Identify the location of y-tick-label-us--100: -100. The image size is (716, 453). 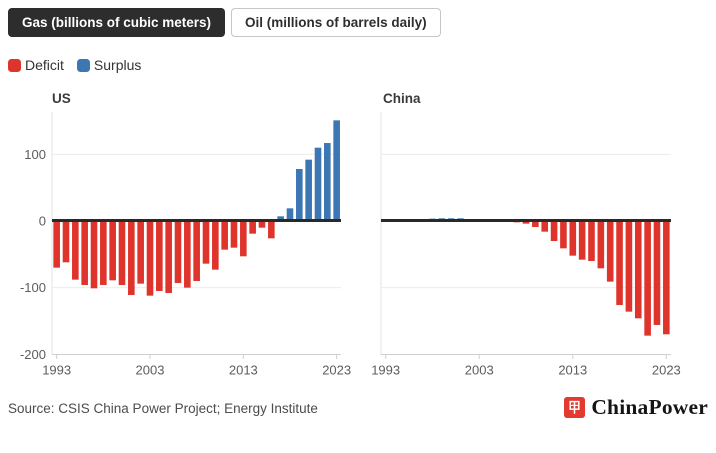
(33, 287).